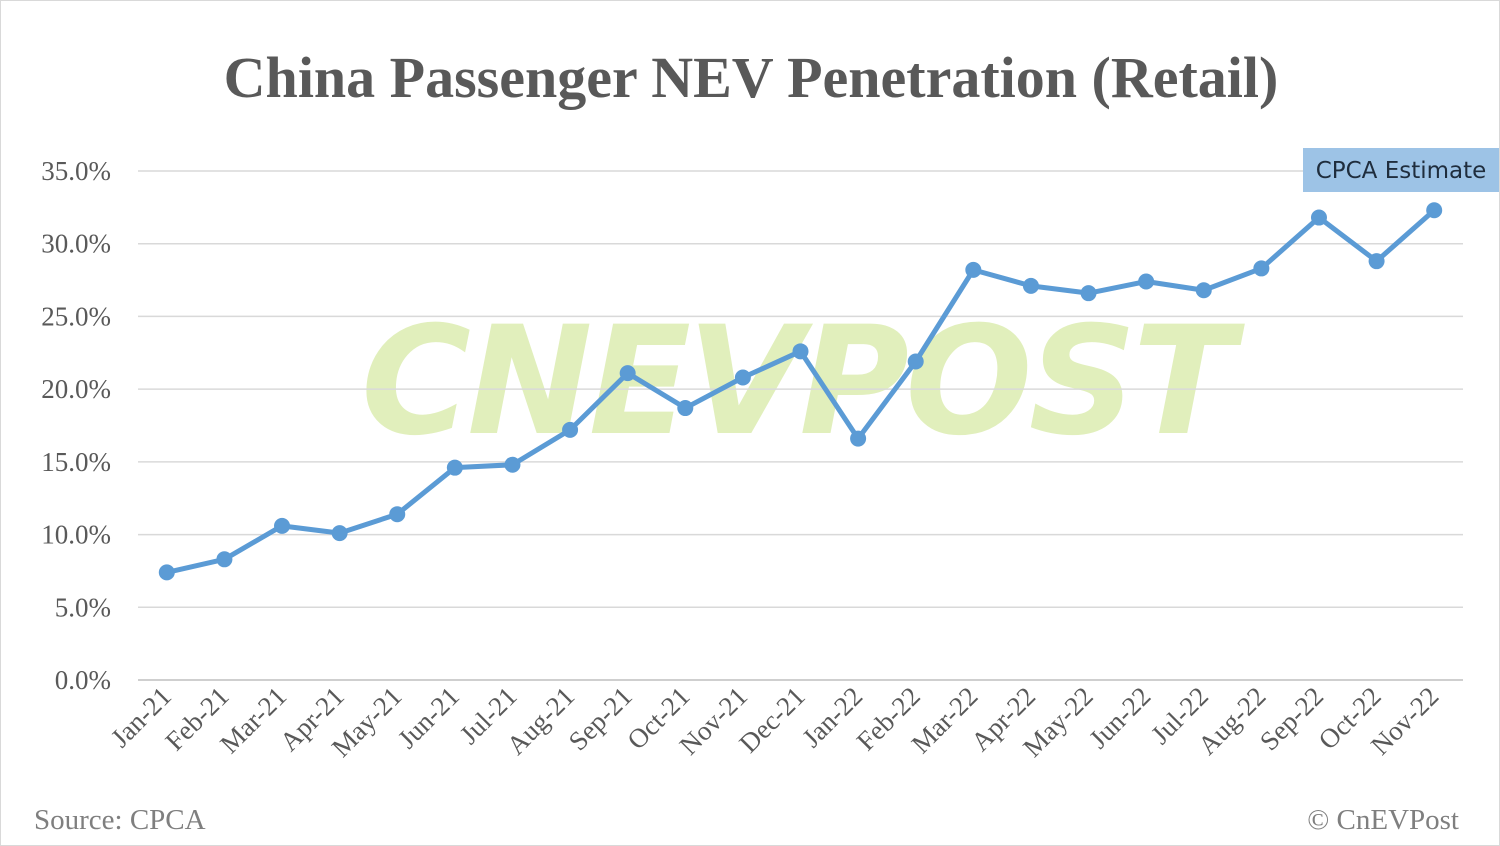 The width and height of the screenshot is (1500, 846). I want to click on annotation-box, so click(1401, 170).